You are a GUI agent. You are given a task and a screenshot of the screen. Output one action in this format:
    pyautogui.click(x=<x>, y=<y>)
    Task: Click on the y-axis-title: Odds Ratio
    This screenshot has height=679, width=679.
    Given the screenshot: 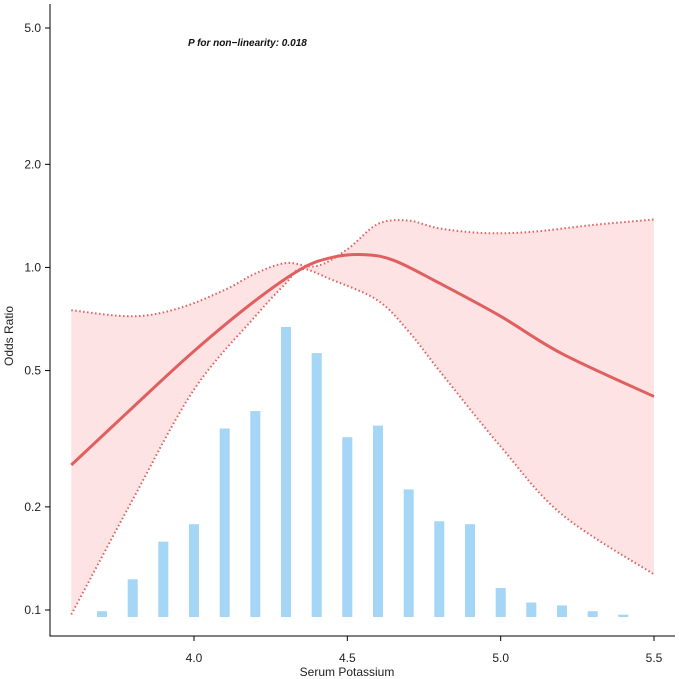 What is the action you would take?
    pyautogui.click(x=9, y=336)
    